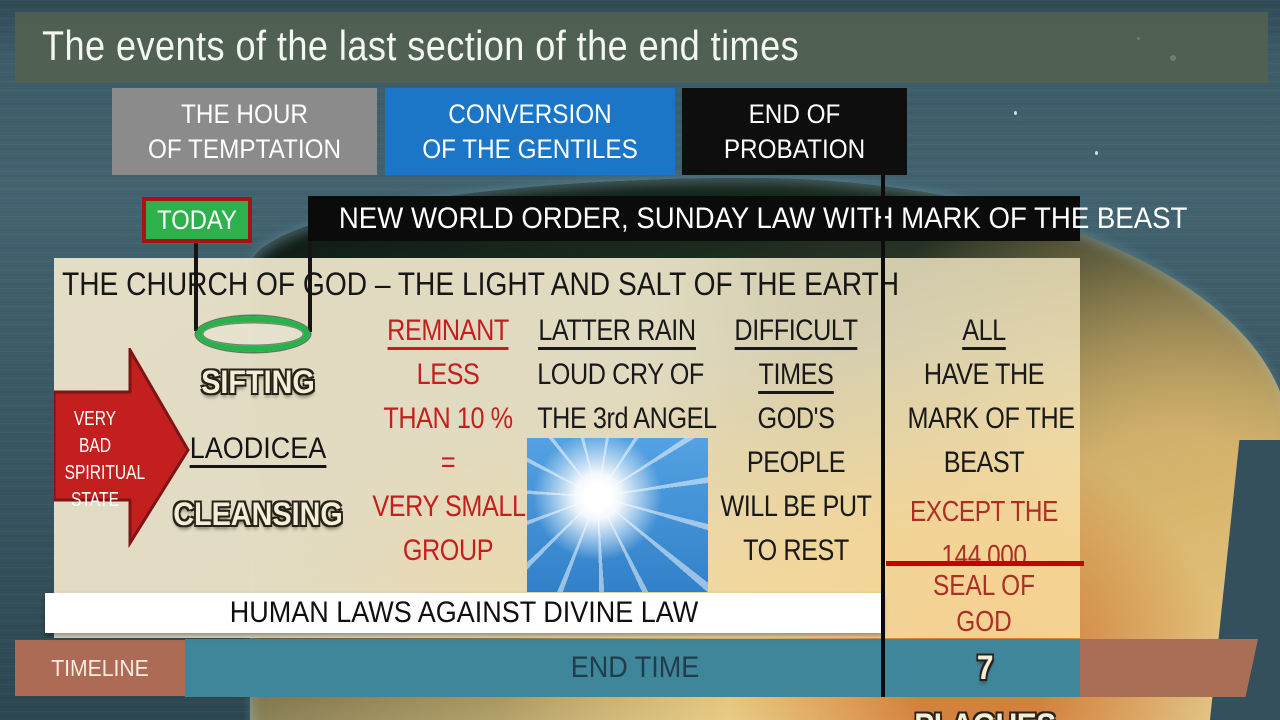 The height and width of the screenshot is (720, 1280). What do you see at coordinates (796, 375) in the screenshot?
I see `difficult-line2: TIMES` at bounding box center [796, 375].